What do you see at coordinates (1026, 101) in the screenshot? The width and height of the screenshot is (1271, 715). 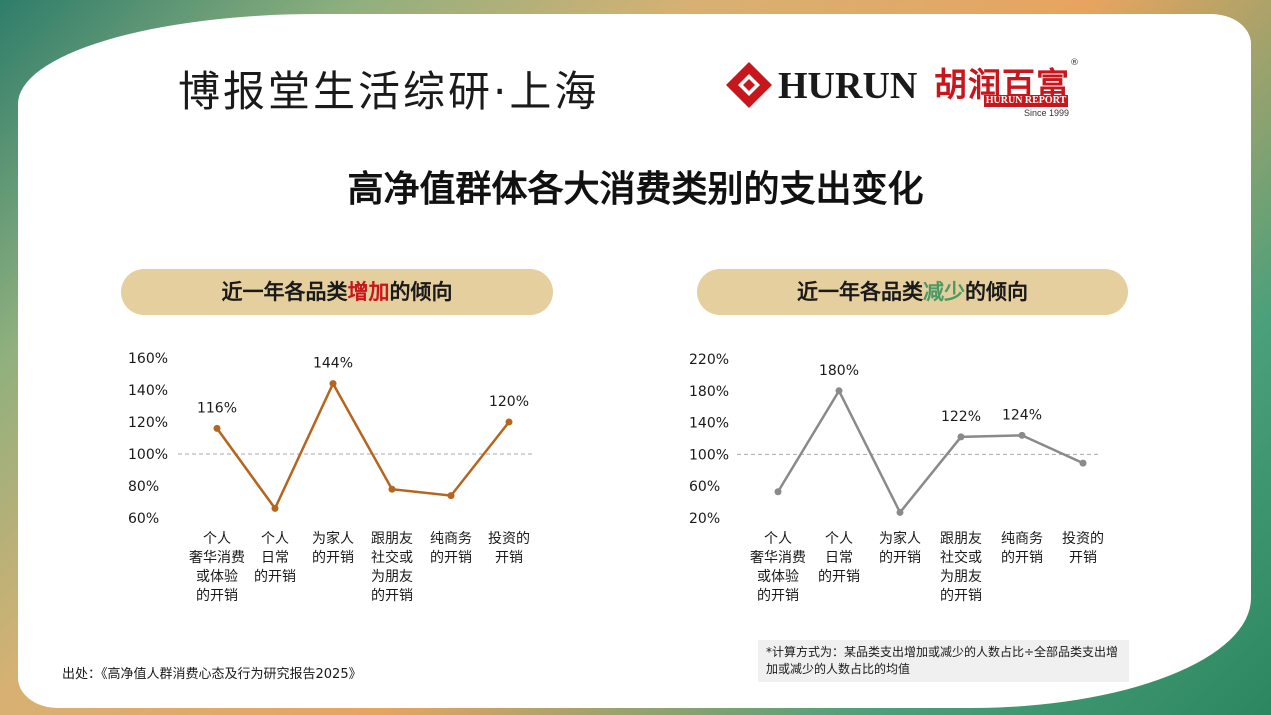 I see `hurun-report-en: HURUN REPORT` at bounding box center [1026, 101].